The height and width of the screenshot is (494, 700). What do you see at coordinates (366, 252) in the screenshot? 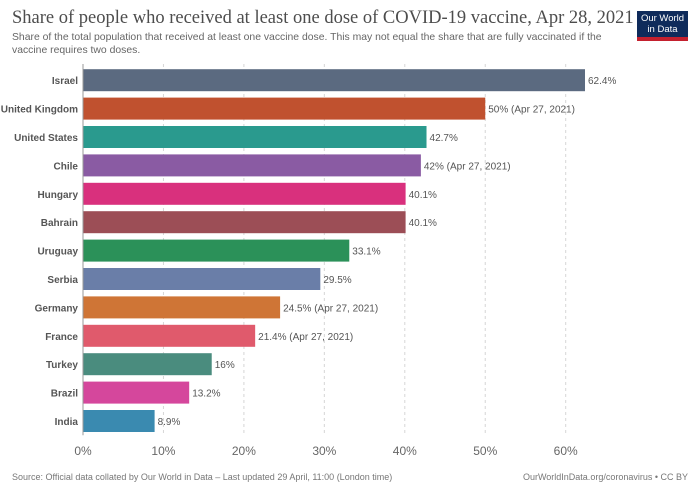
I see `value-label: 33.1%` at bounding box center [366, 252].